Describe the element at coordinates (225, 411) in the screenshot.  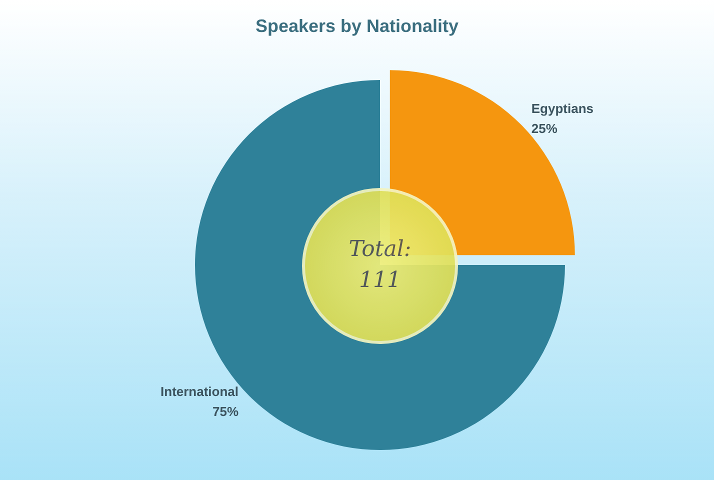
I see `data-label: 75%` at that location.